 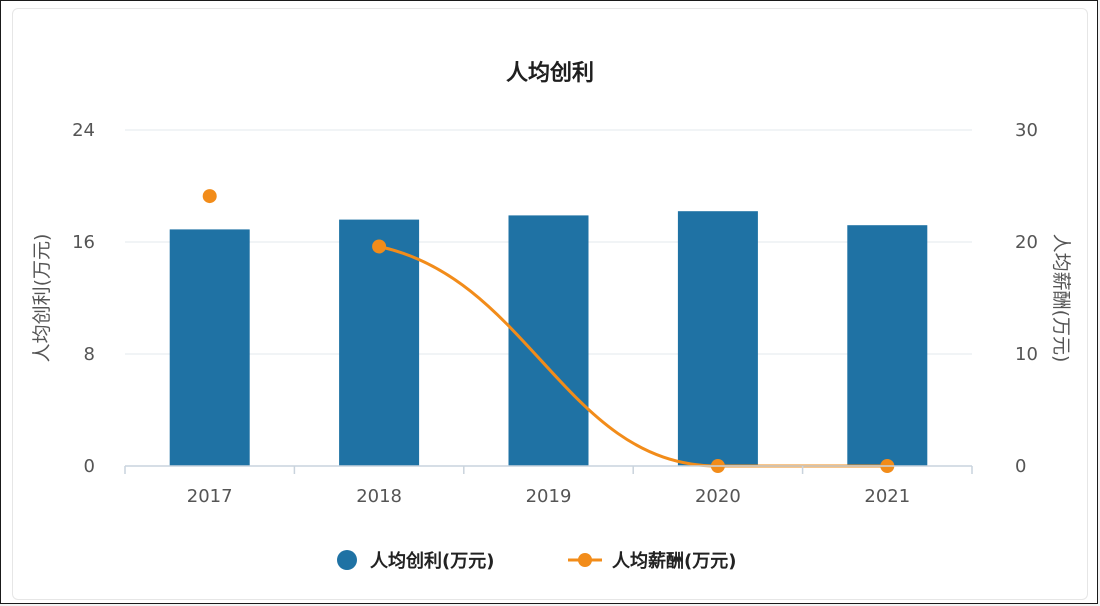 What do you see at coordinates (1020, 466) in the screenshot?
I see `y-right-tick-label: 0` at bounding box center [1020, 466].